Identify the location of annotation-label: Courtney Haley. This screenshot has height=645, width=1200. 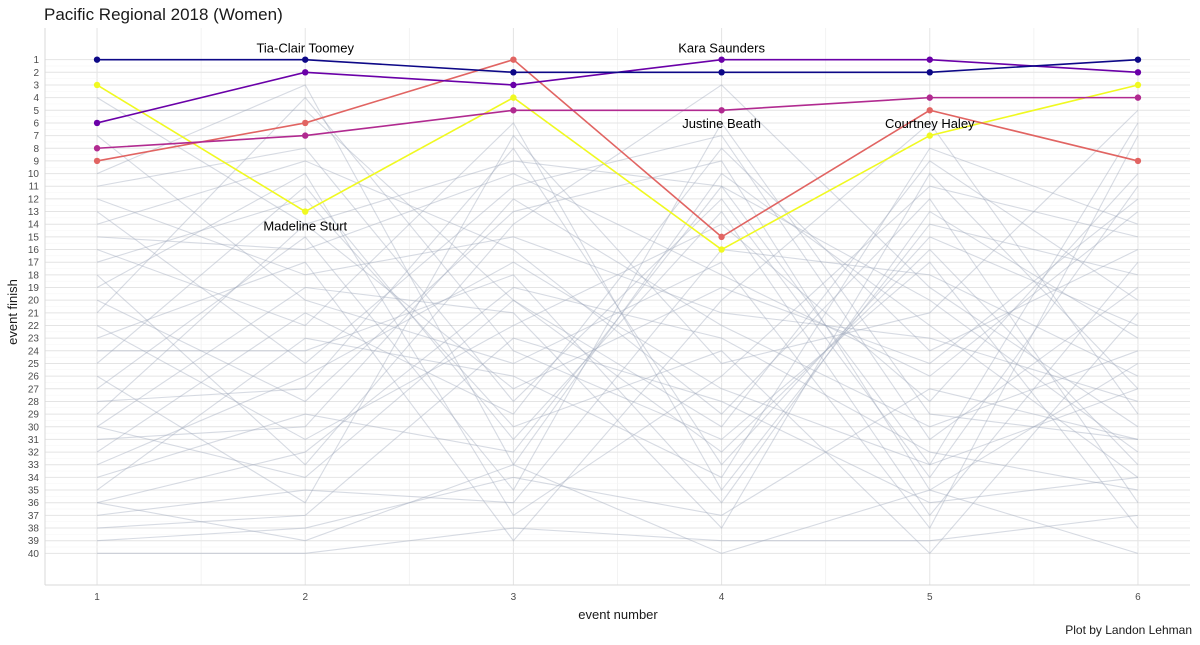
(930, 123).